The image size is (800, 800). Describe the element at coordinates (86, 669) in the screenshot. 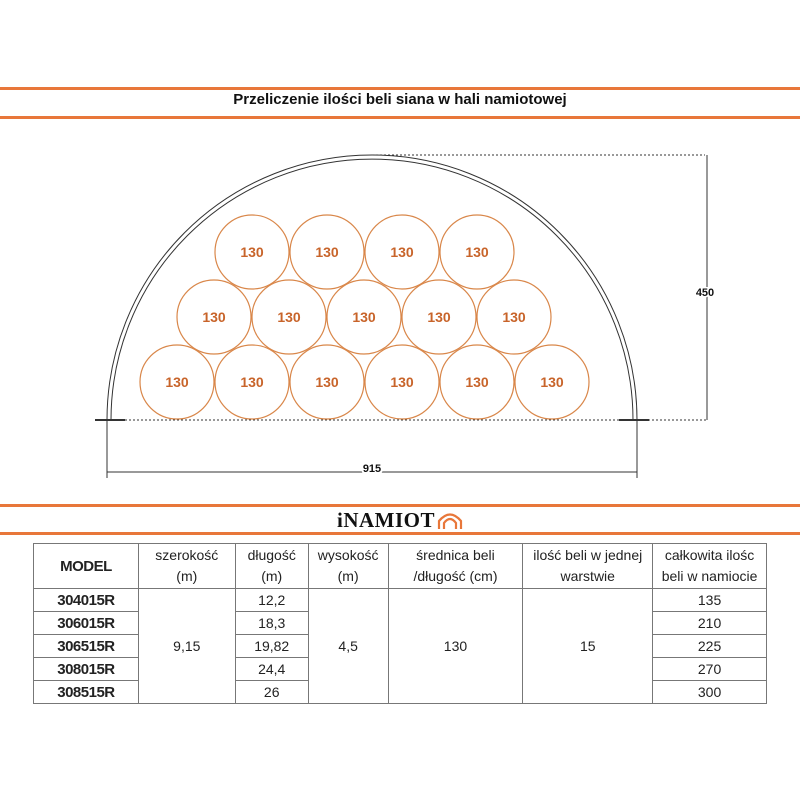

I see `table-cell: 308015R` at that location.